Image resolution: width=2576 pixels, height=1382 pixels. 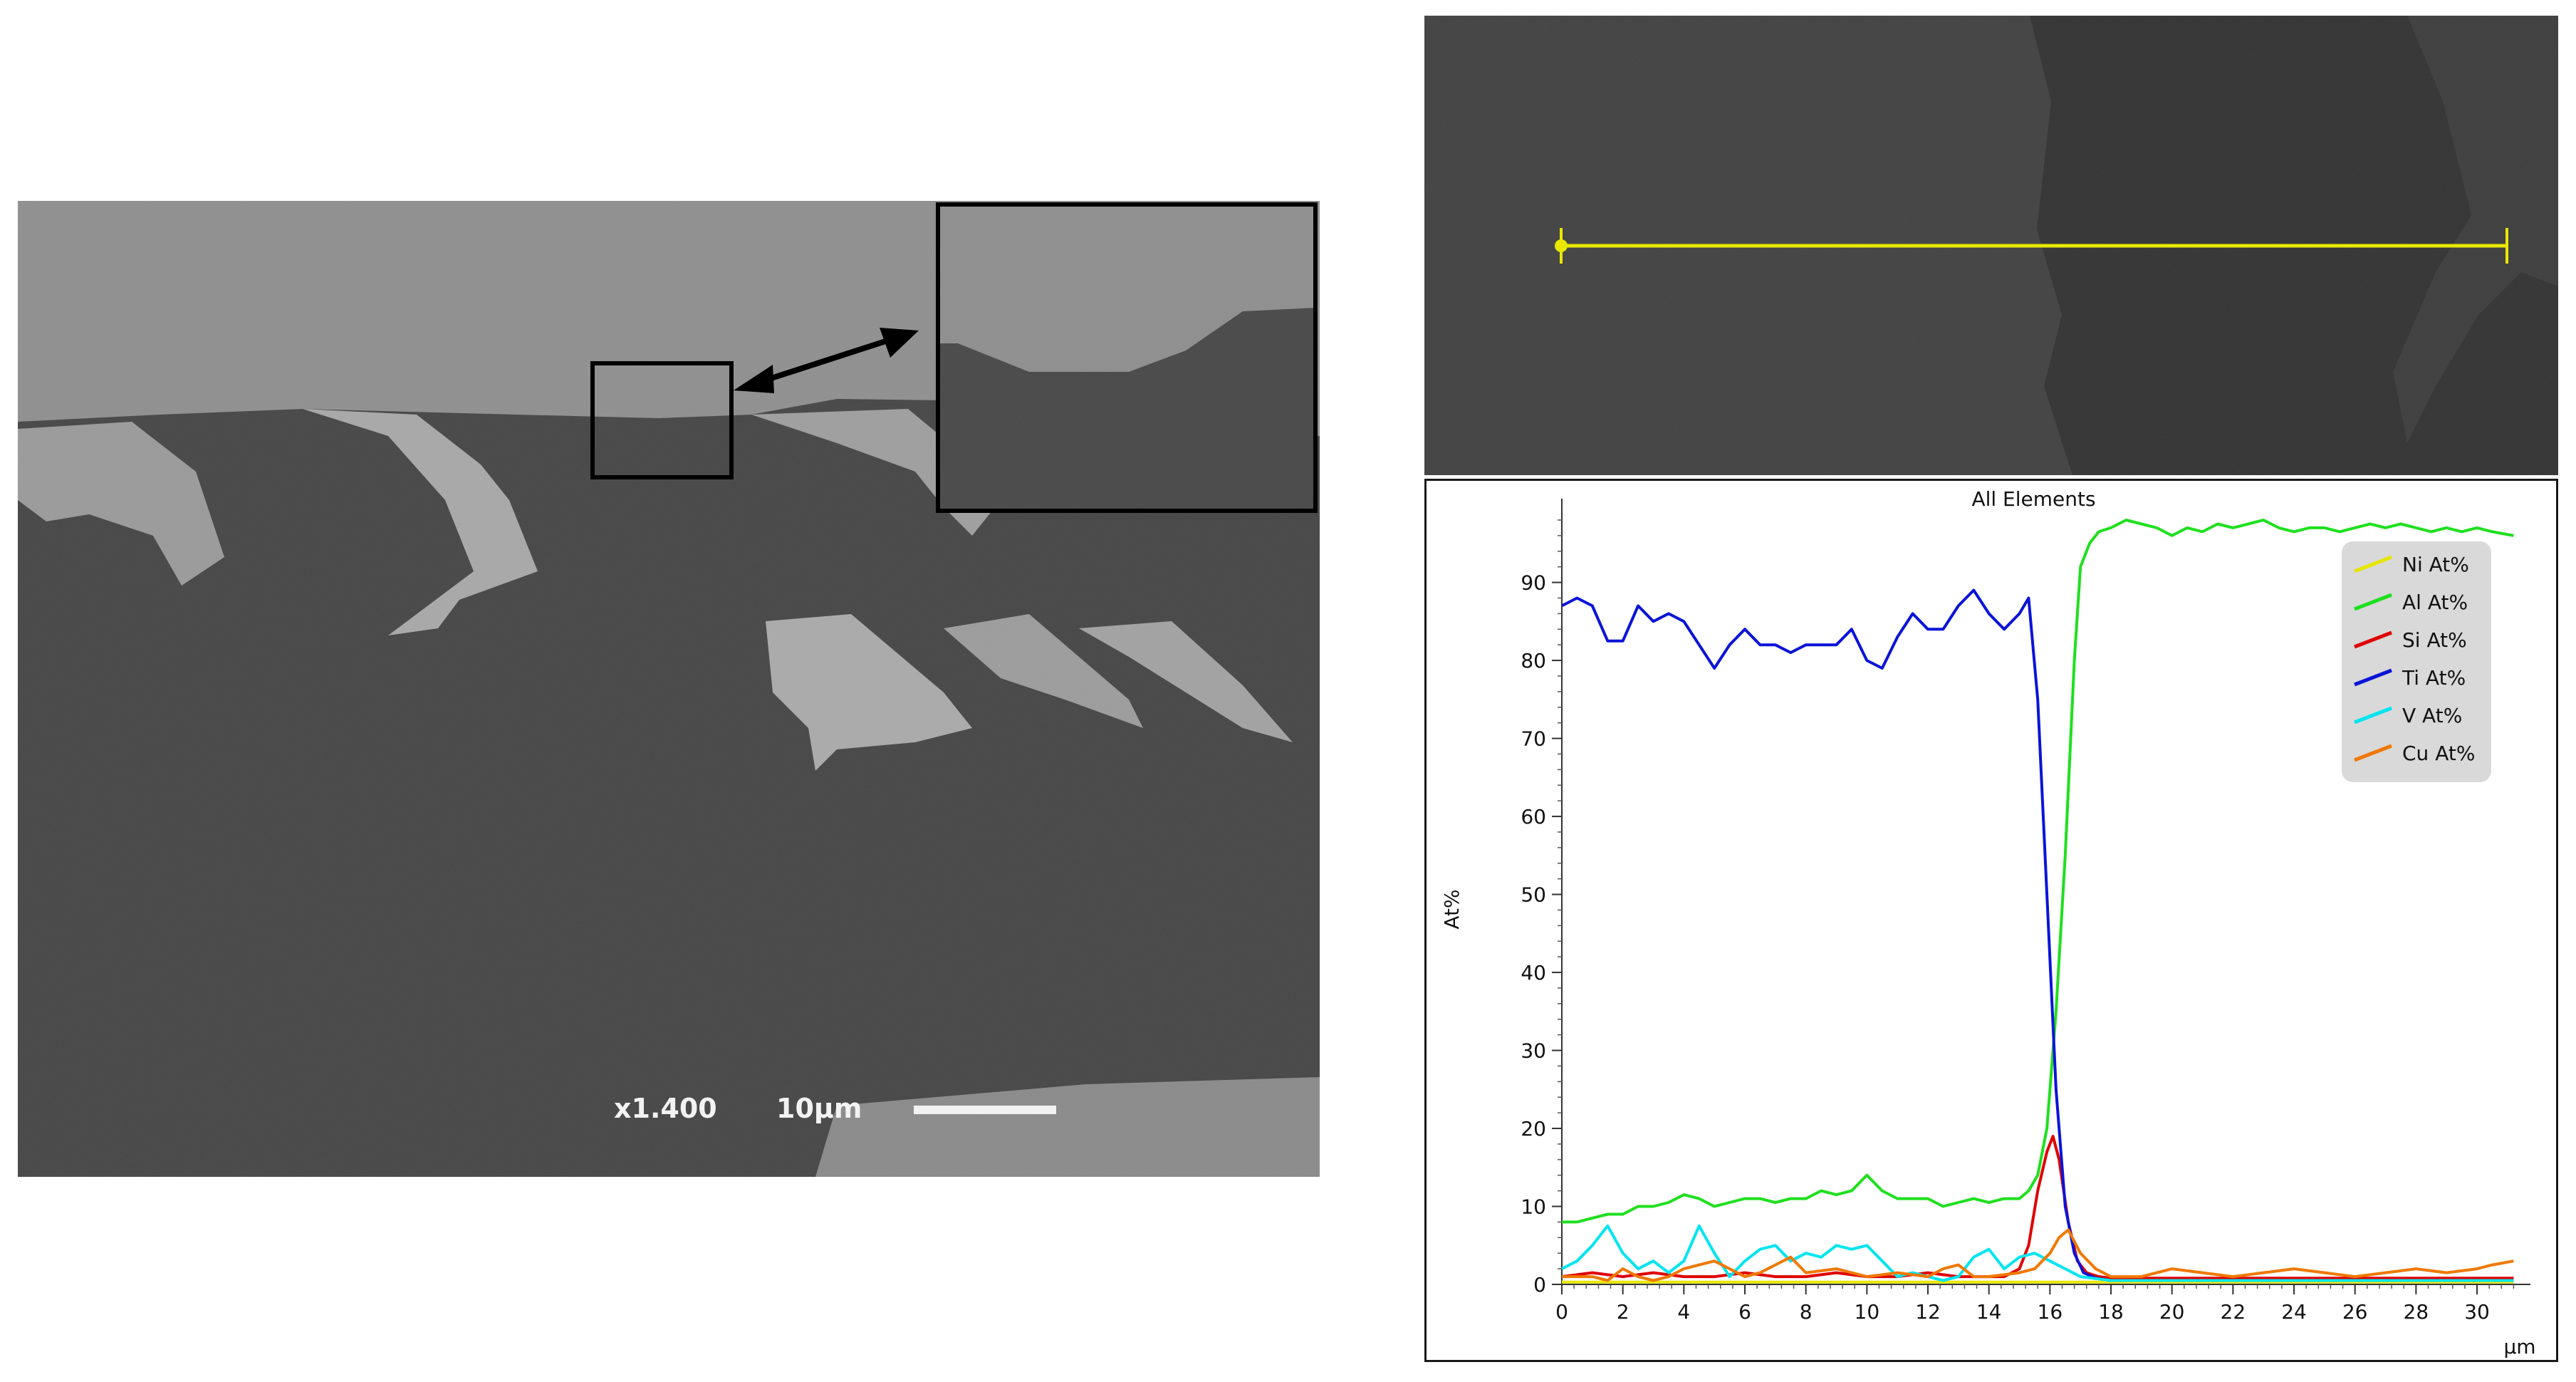 What do you see at coordinates (1806, 1312) in the screenshot?
I see `x-tick-label: 8` at bounding box center [1806, 1312].